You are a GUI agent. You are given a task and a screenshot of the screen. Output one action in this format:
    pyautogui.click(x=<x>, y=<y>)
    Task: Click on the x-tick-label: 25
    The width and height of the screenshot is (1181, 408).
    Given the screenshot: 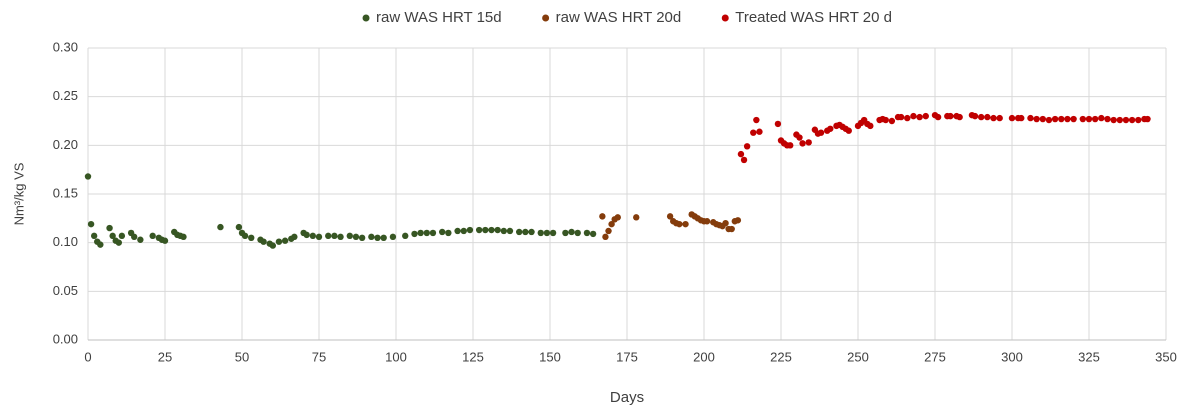 What is the action you would take?
    pyautogui.click(x=165, y=356)
    